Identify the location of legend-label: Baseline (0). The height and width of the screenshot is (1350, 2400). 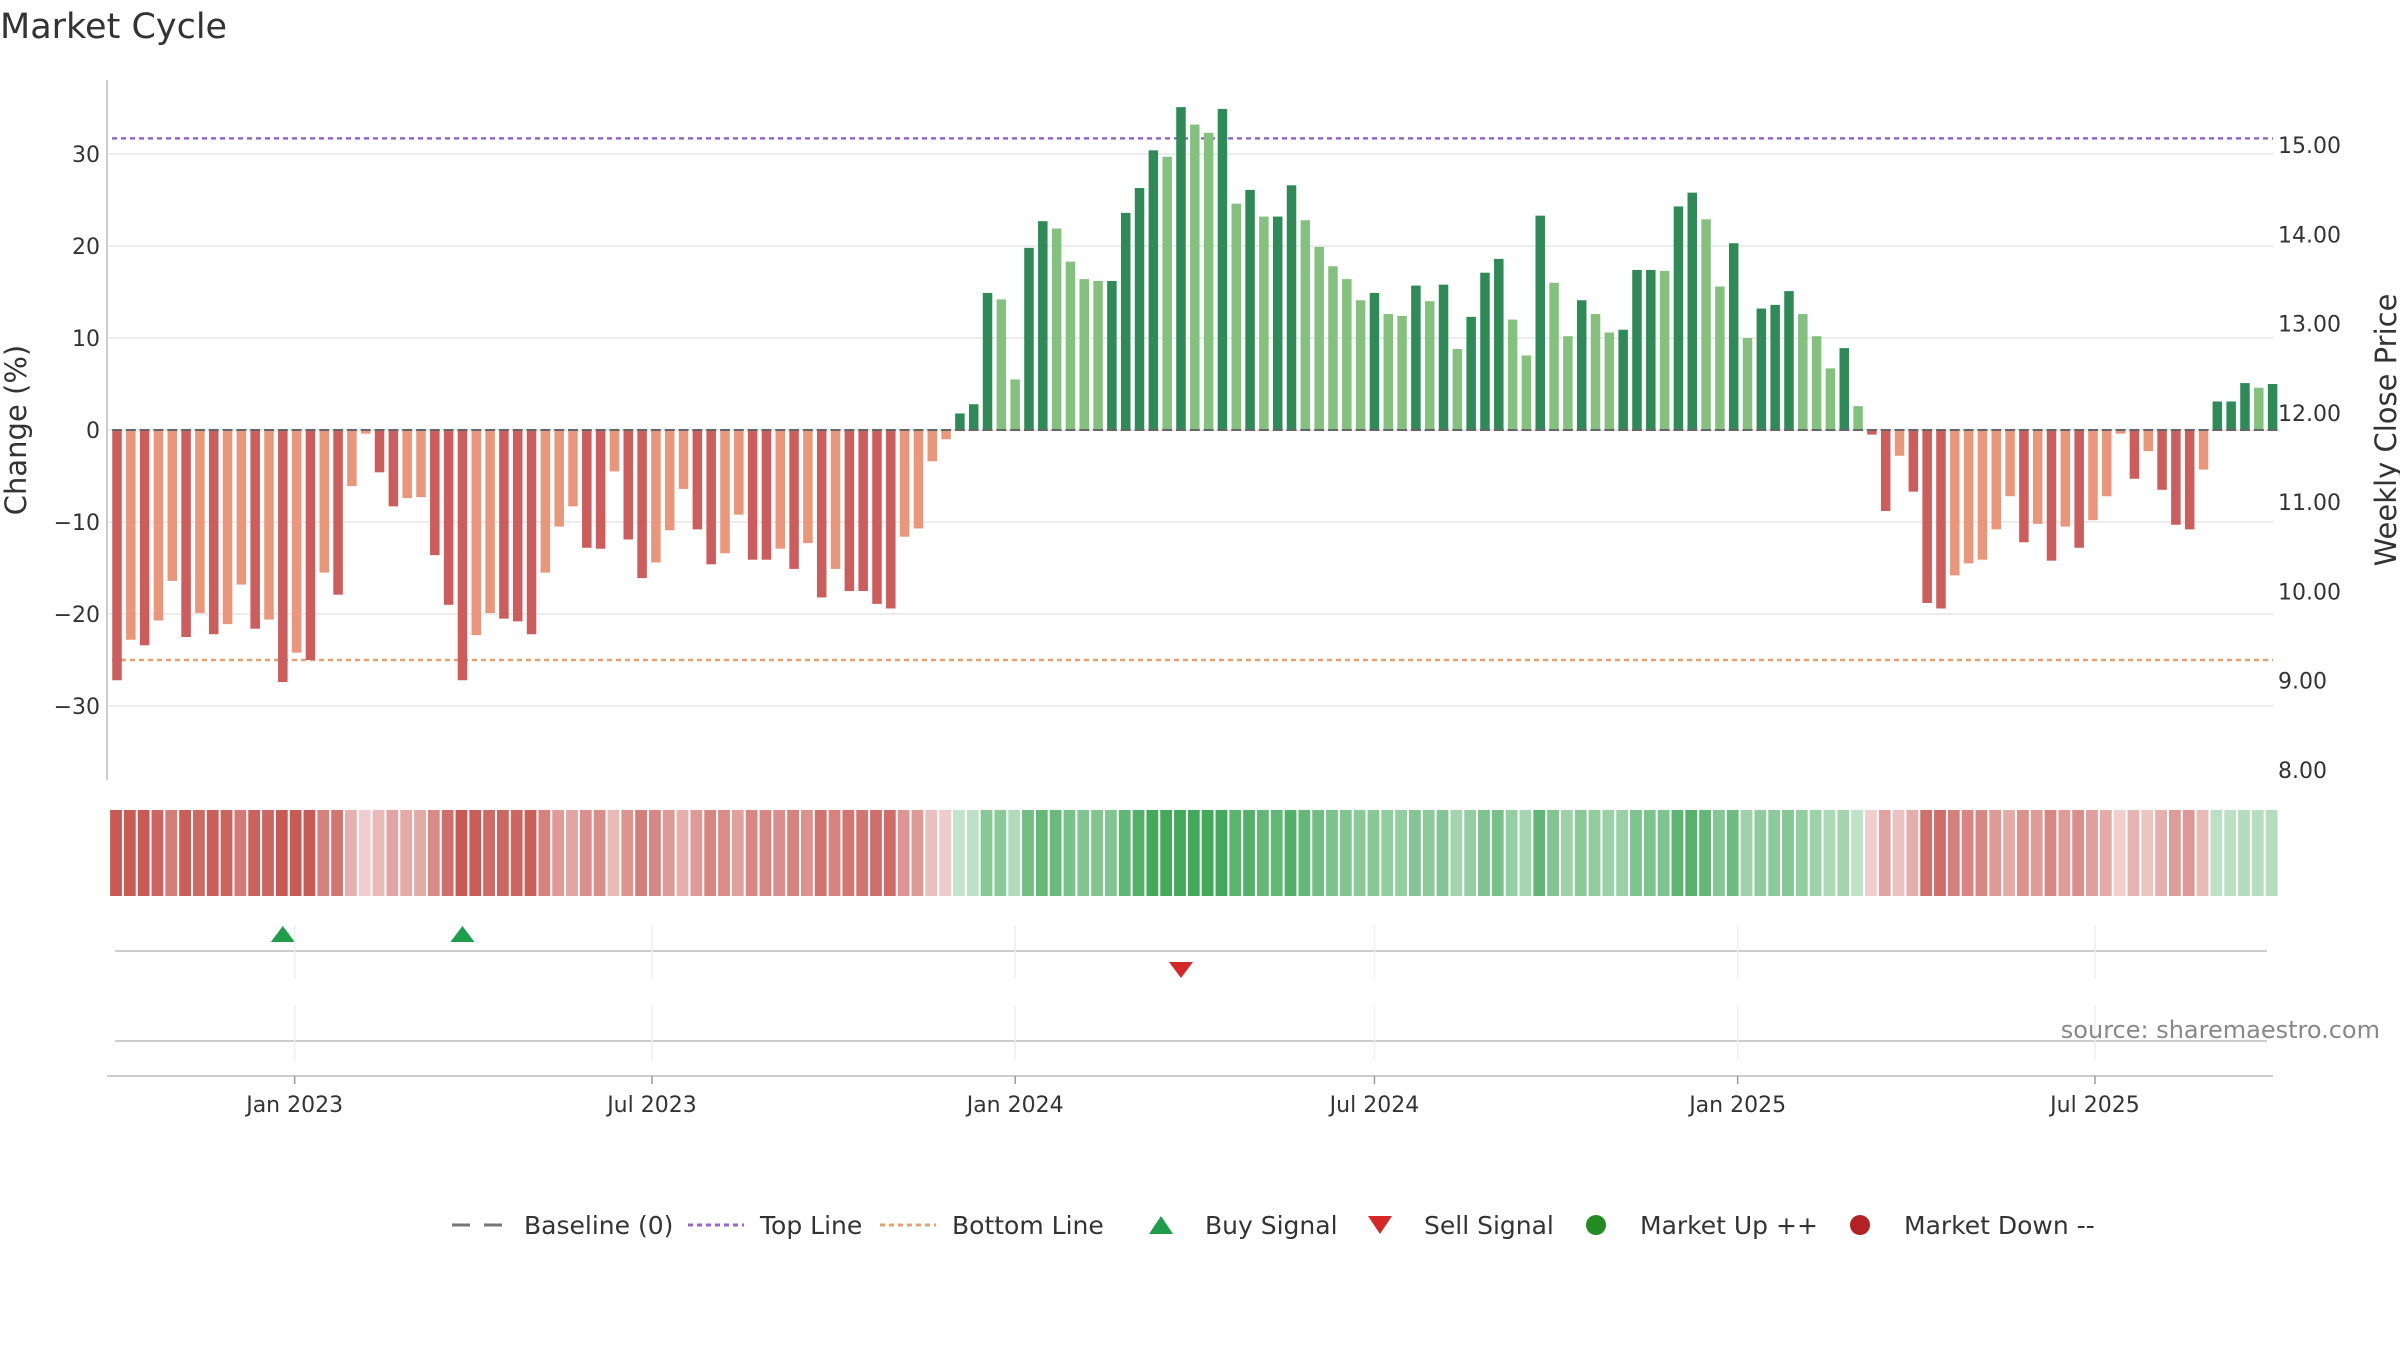
(598, 1225).